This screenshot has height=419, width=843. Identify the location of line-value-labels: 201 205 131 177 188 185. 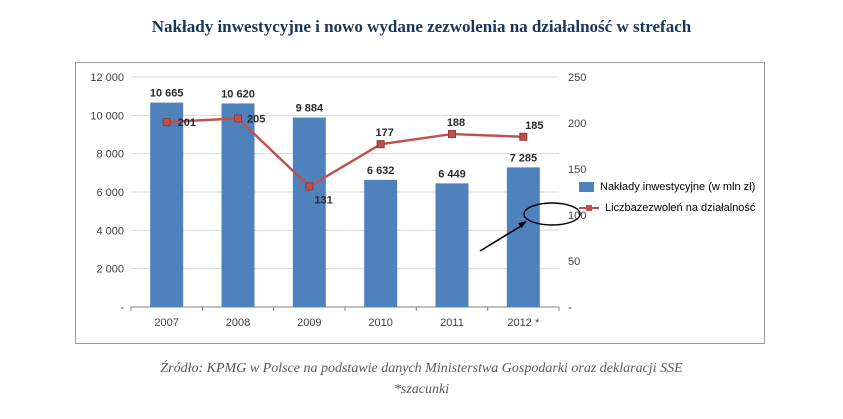
(361, 159).